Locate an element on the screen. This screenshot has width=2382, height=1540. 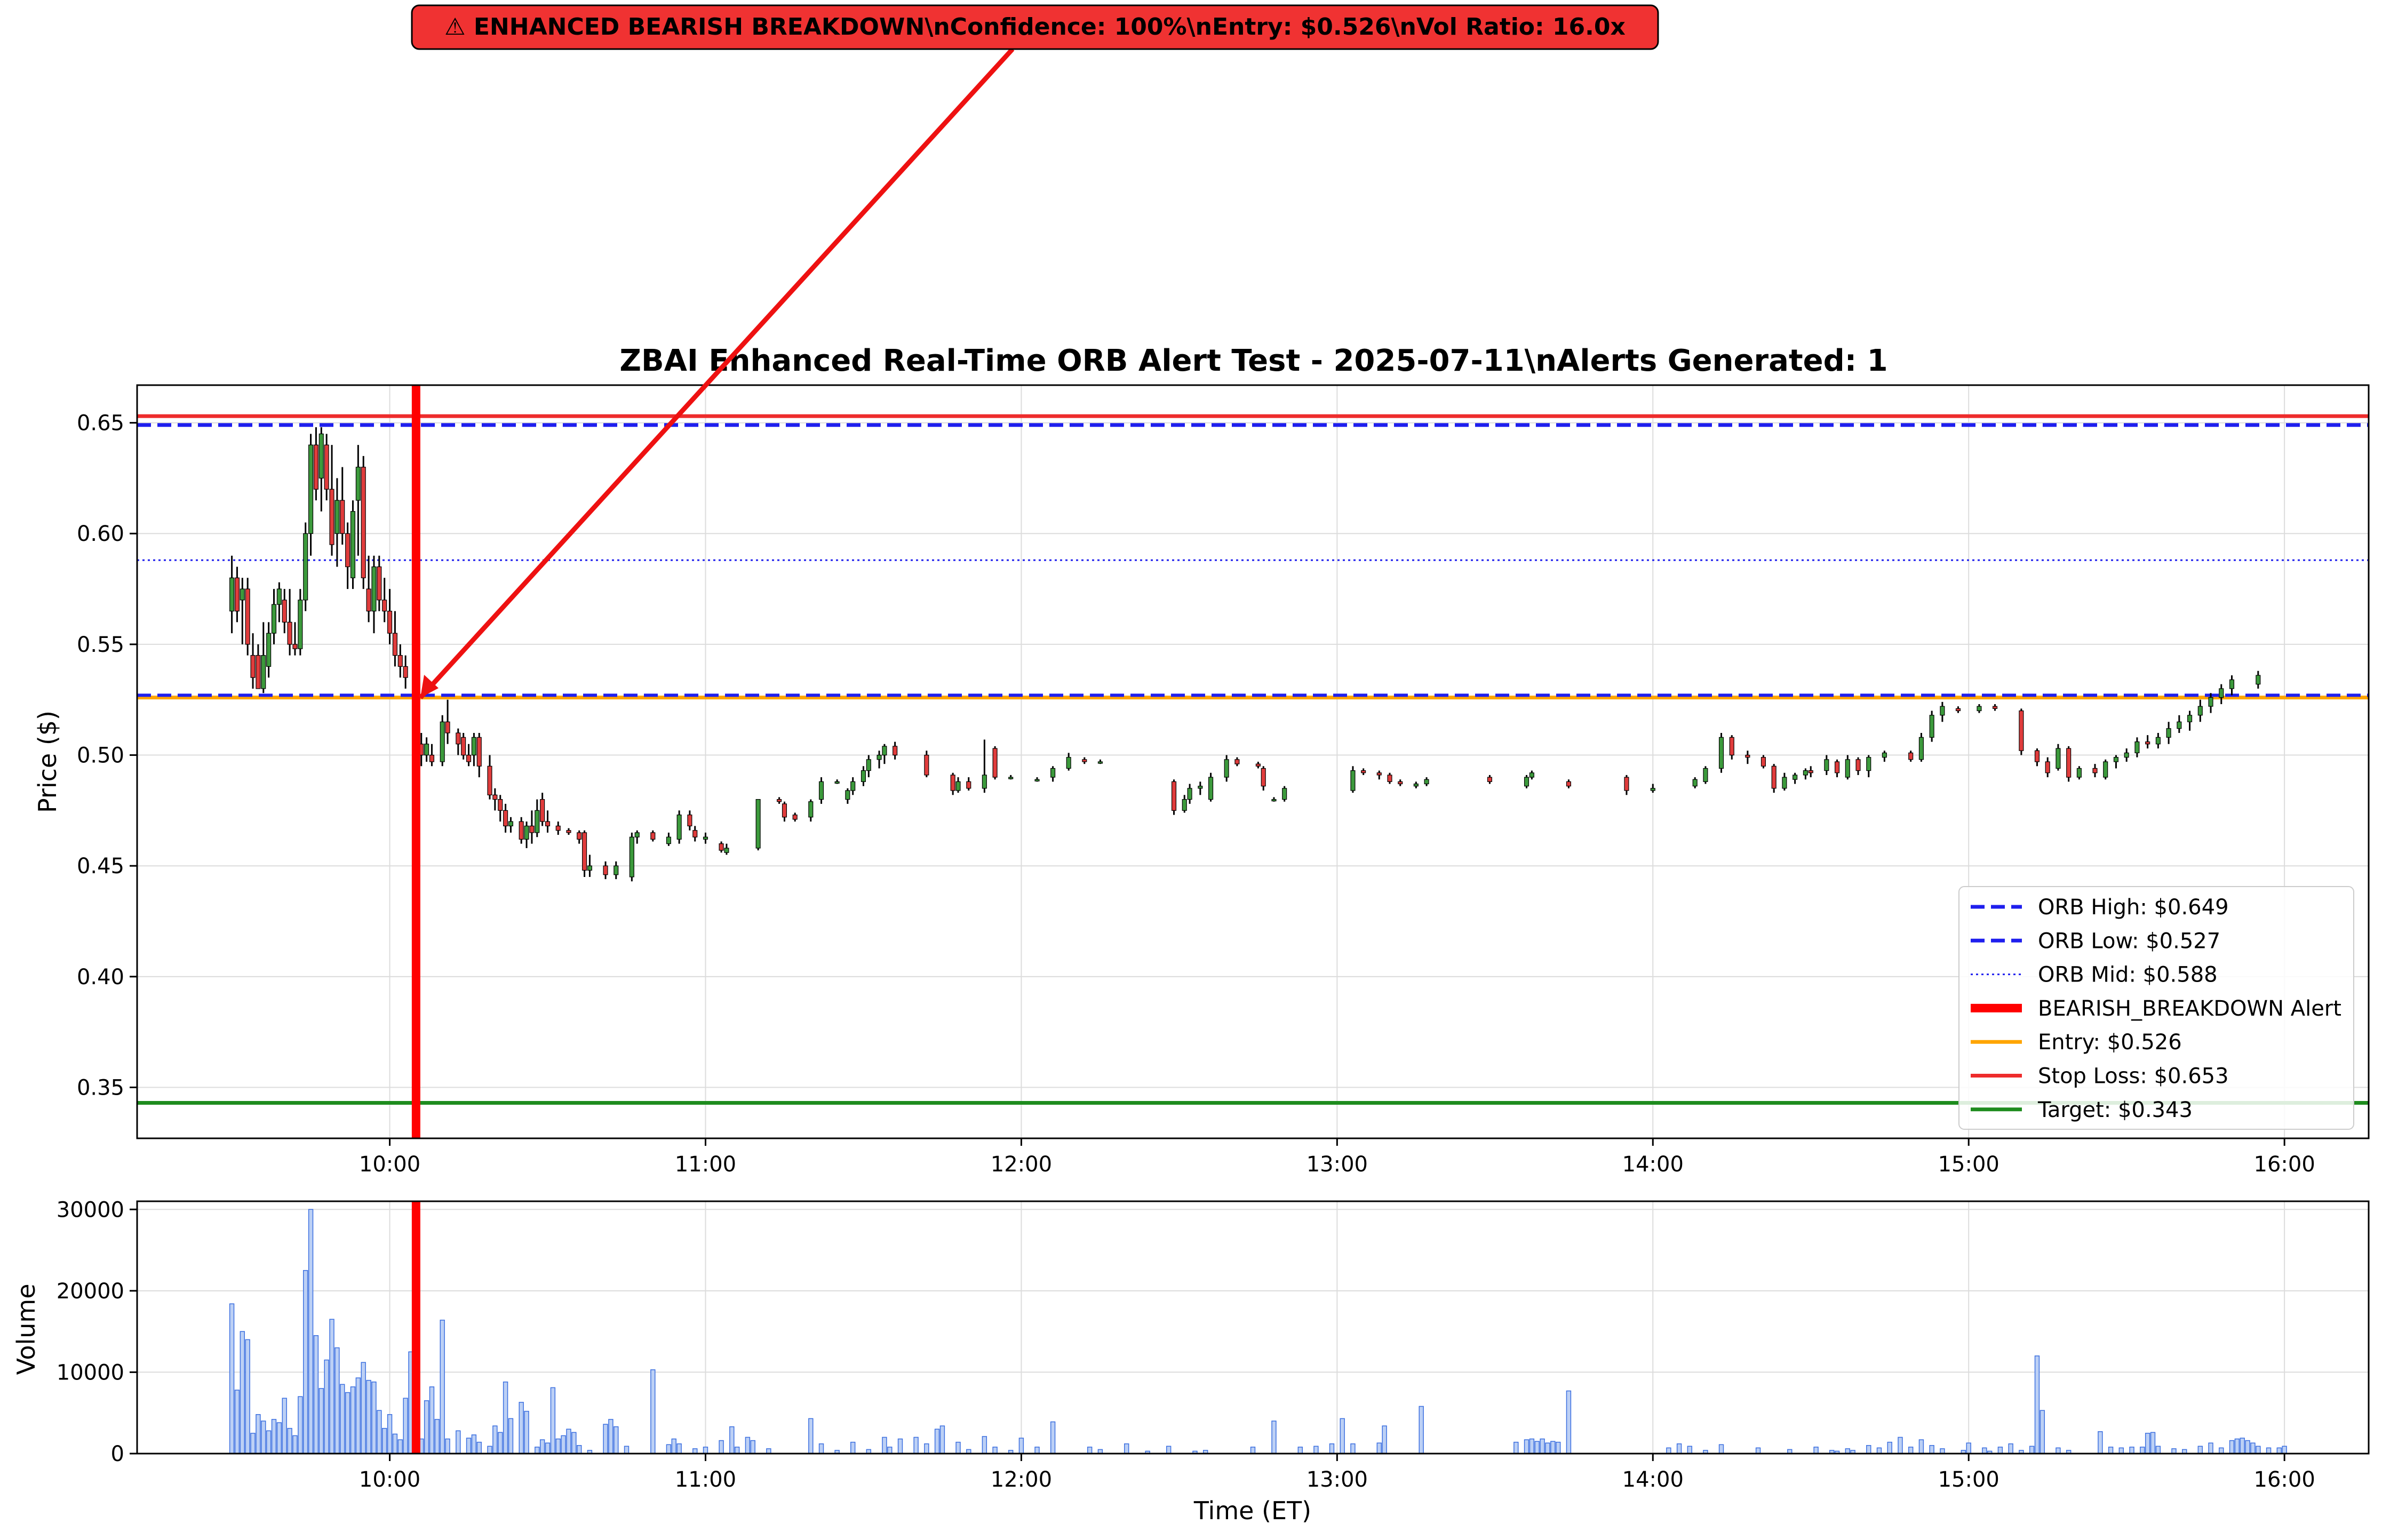
annotation-arrowhead is located at coordinates (429, 686).